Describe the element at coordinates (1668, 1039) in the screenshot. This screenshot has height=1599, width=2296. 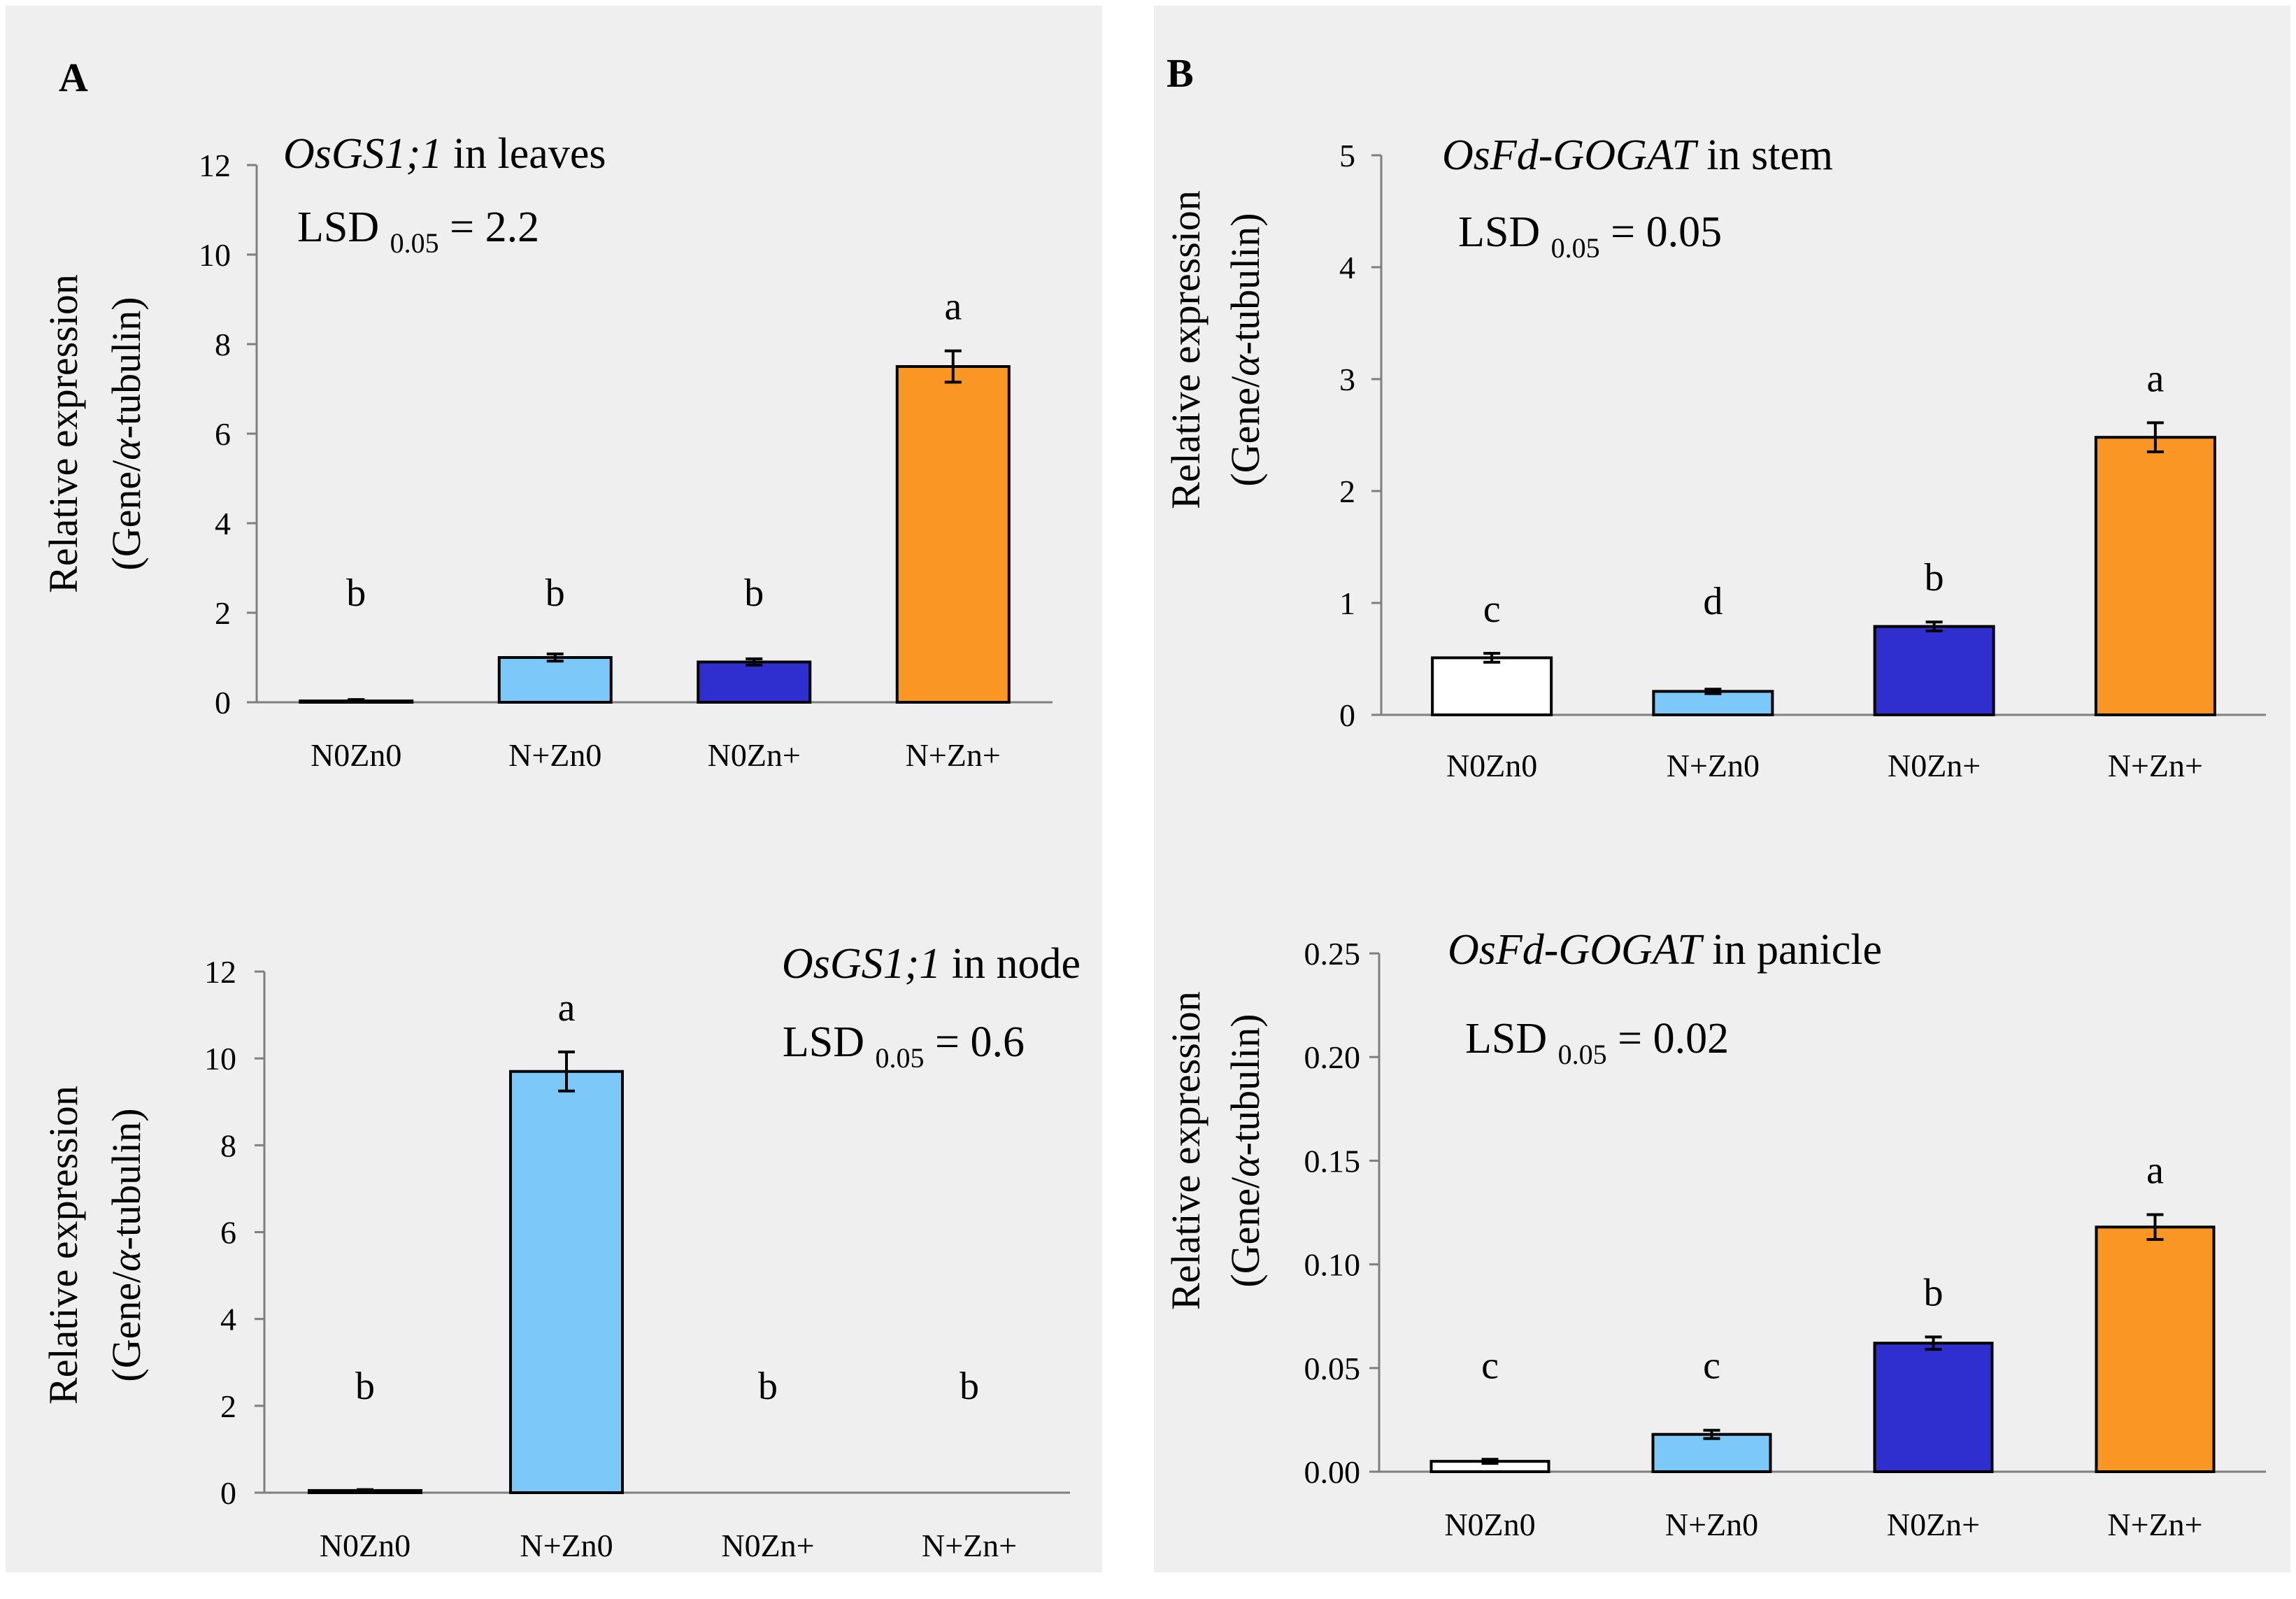
I see `lsd-value: = 0.02` at that location.